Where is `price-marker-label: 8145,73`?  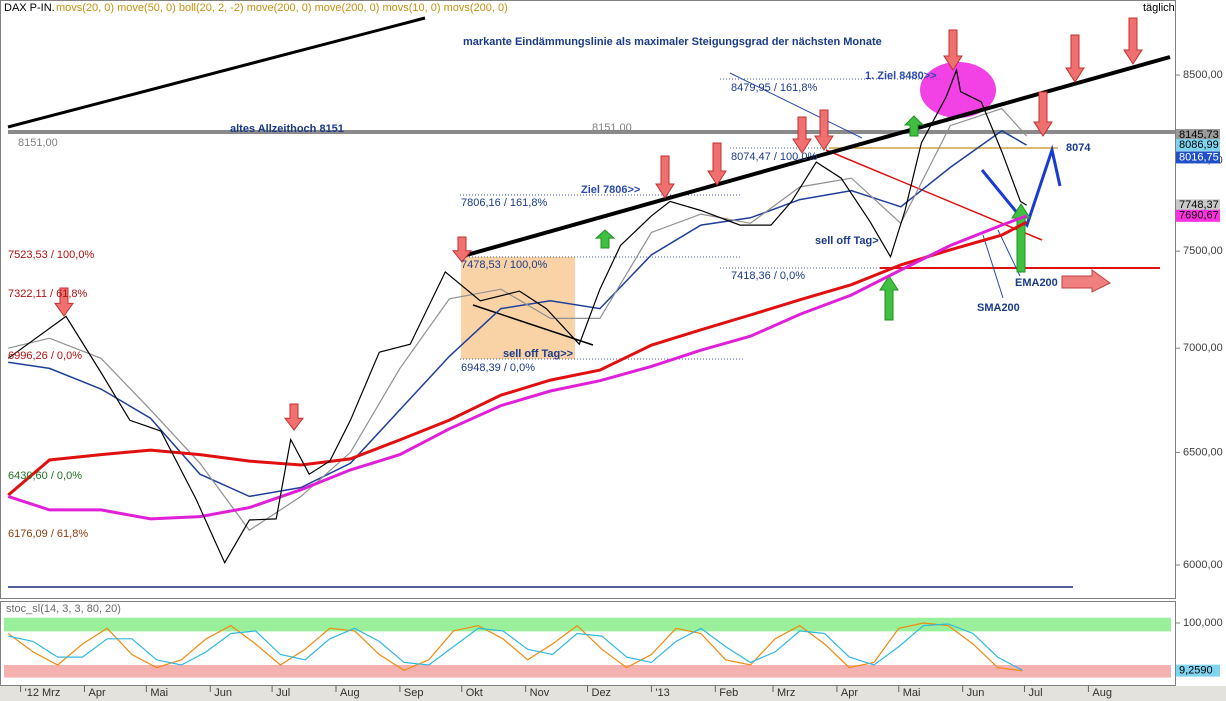 price-marker-label: 8145,73 is located at coordinates (1199, 135).